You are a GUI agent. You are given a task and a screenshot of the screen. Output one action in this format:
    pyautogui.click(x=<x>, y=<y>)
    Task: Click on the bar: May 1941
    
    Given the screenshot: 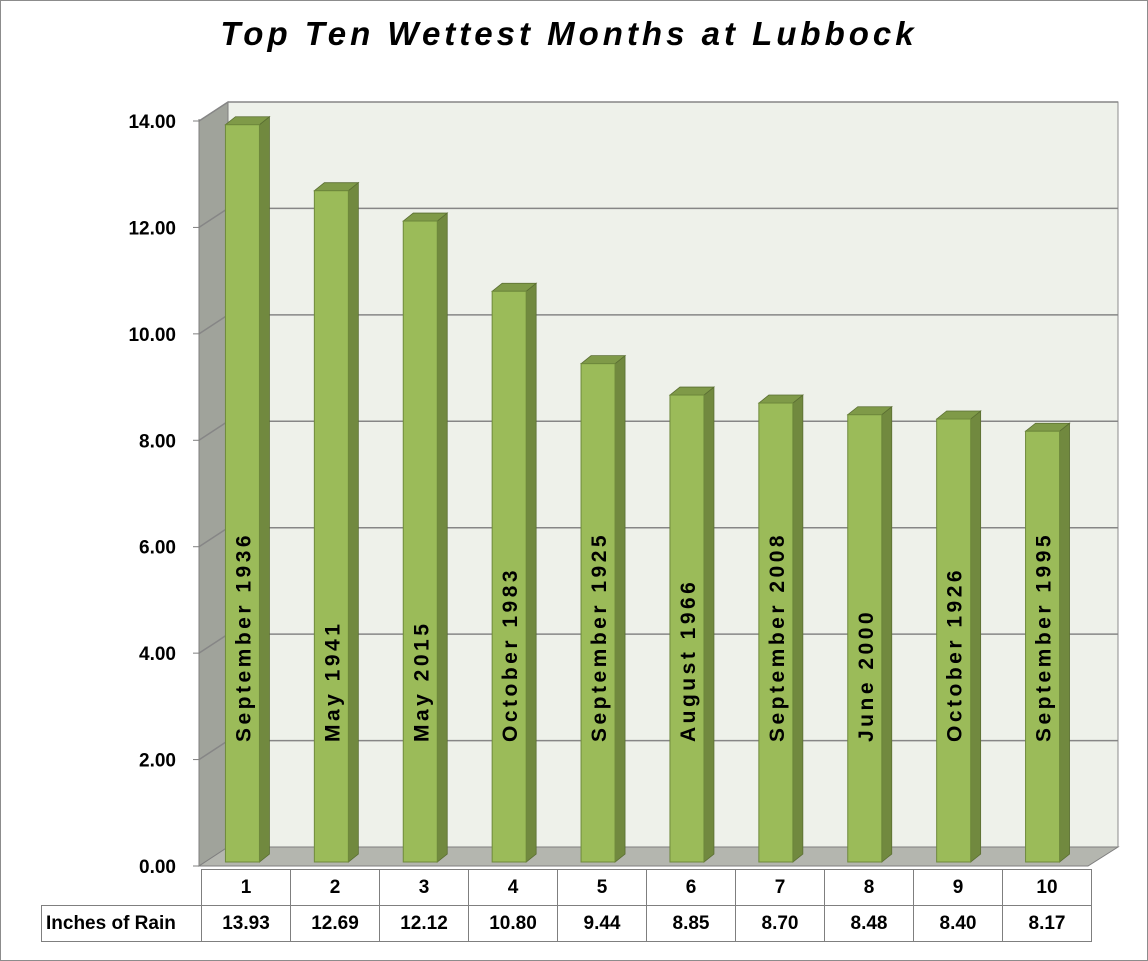 What is the action you would take?
    pyautogui.click(x=336, y=522)
    